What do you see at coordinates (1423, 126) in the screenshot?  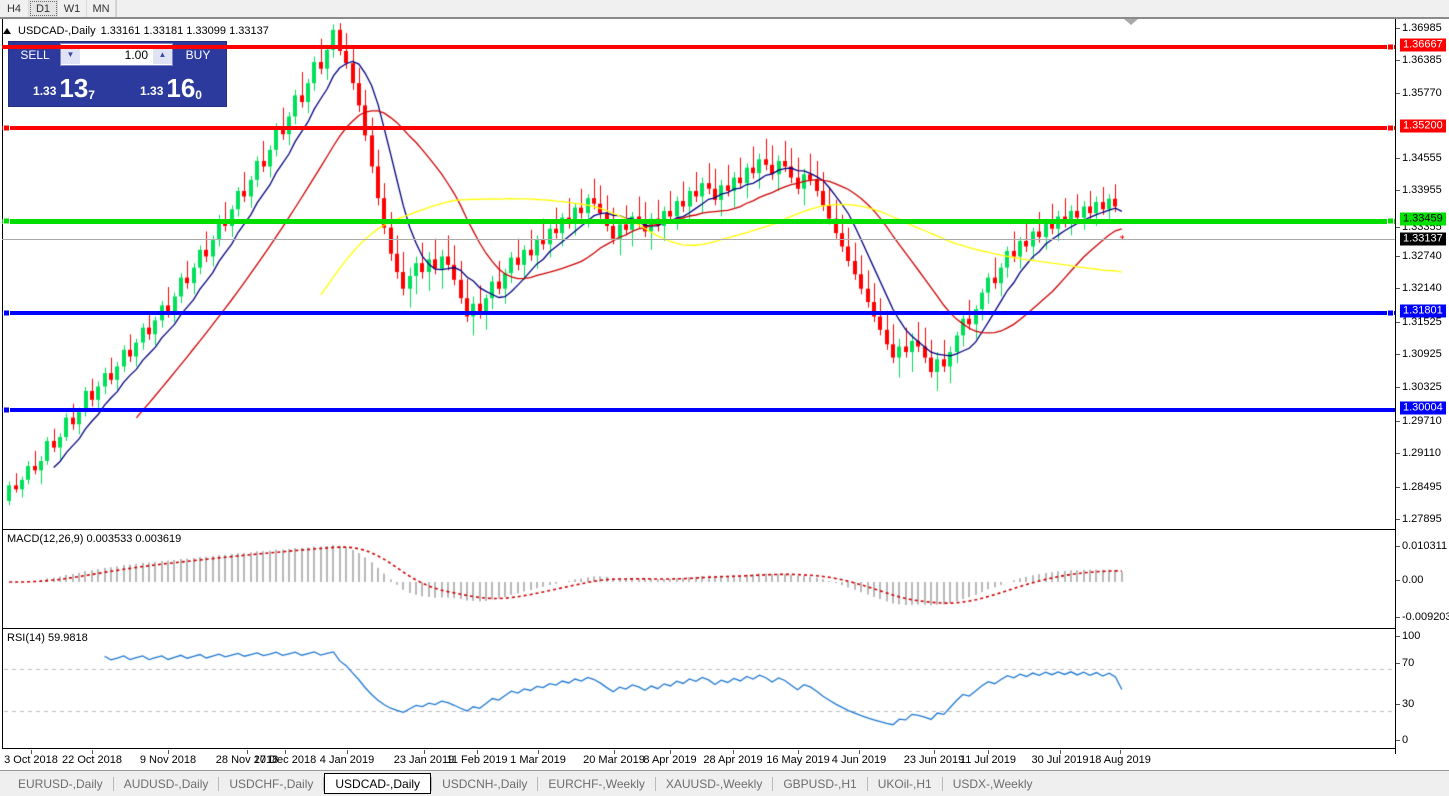 I see `price-tag-1.35200: 1.35200` at bounding box center [1423, 126].